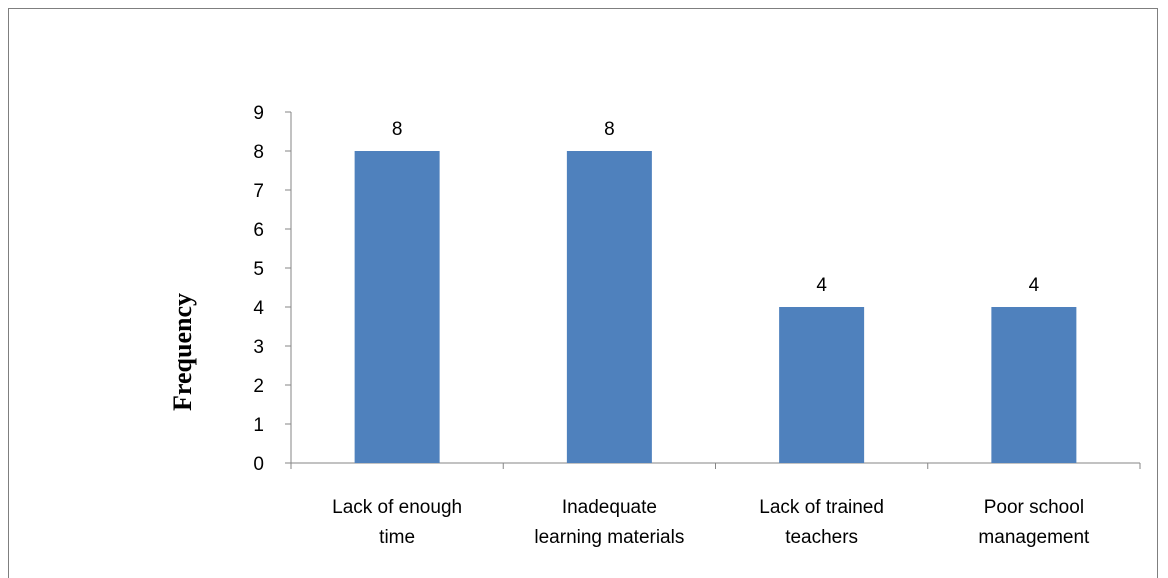 This screenshot has height=578, width=1168. Describe the element at coordinates (821, 537) in the screenshot. I see `category-label: teachers` at that location.